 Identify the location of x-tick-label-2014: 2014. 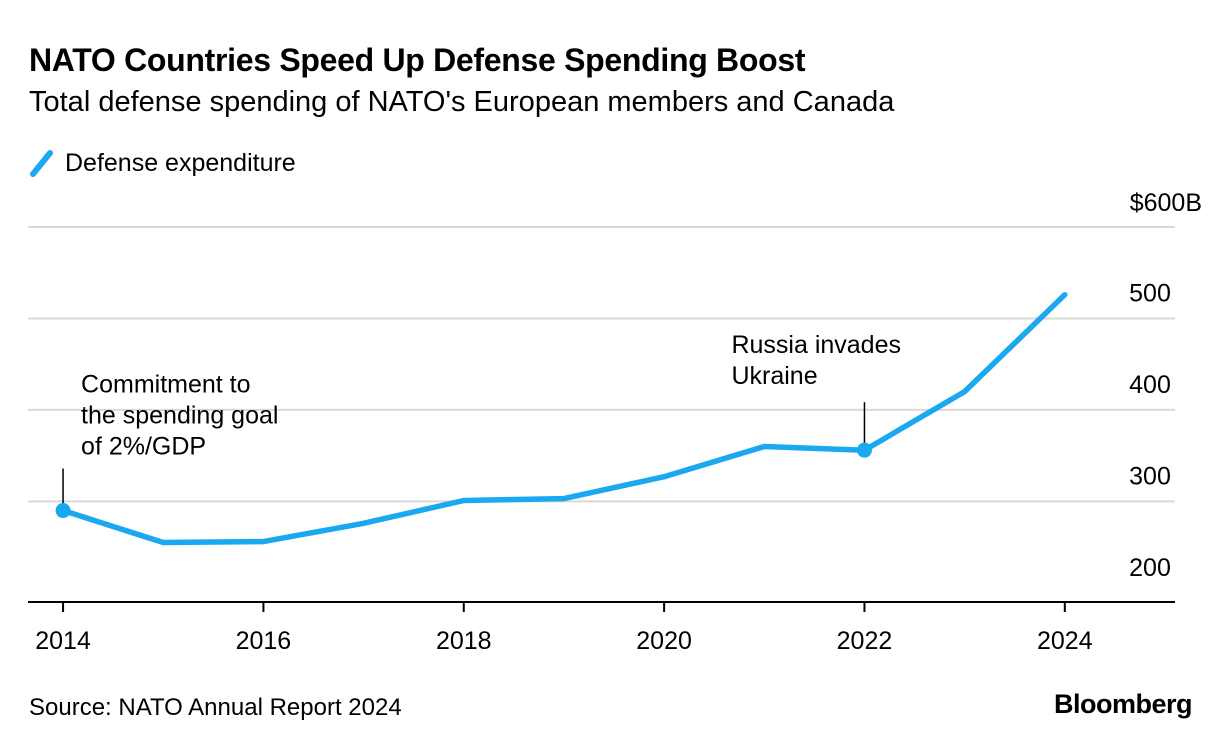
(63, 641).